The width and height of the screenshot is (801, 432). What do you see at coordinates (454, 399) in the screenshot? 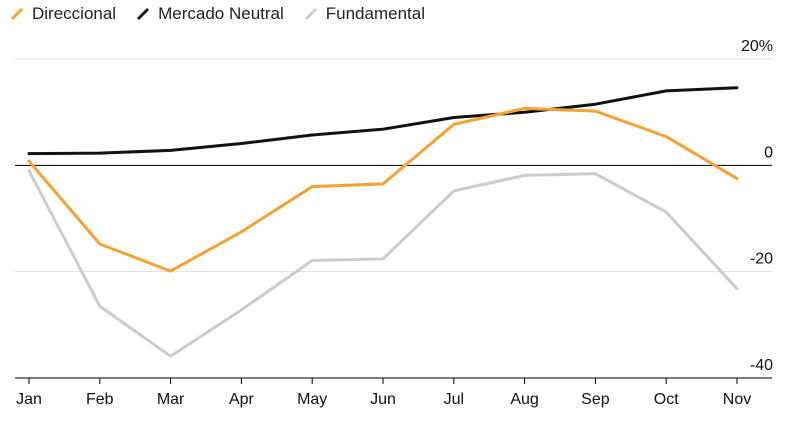
I see `x-tick-label: Jul` at bounding box center [454, 399].